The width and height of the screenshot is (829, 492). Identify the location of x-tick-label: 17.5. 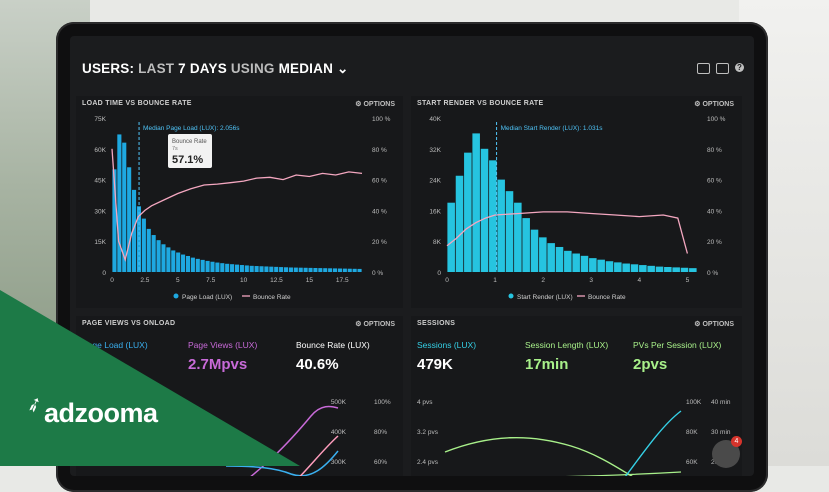
(342, 280).